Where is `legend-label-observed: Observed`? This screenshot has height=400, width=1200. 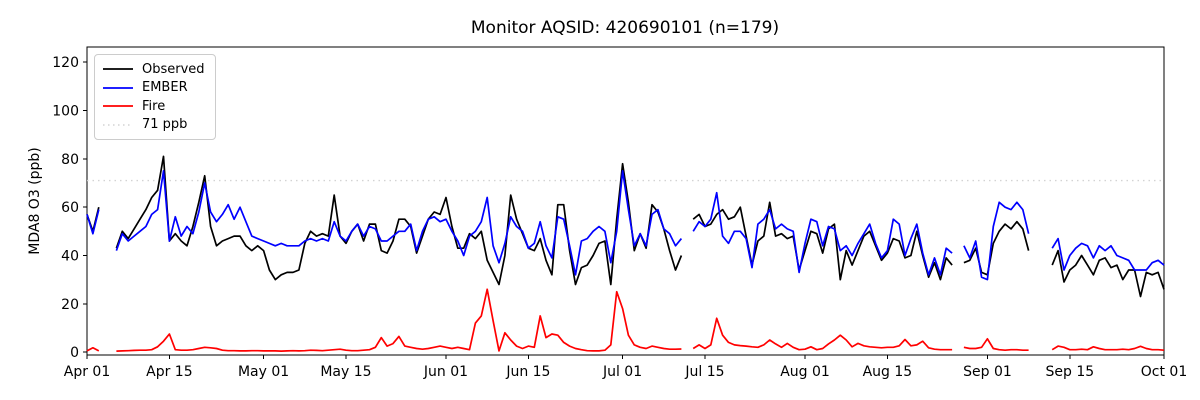
legend-label-observed: Observed is located at coordinates (173, 69).